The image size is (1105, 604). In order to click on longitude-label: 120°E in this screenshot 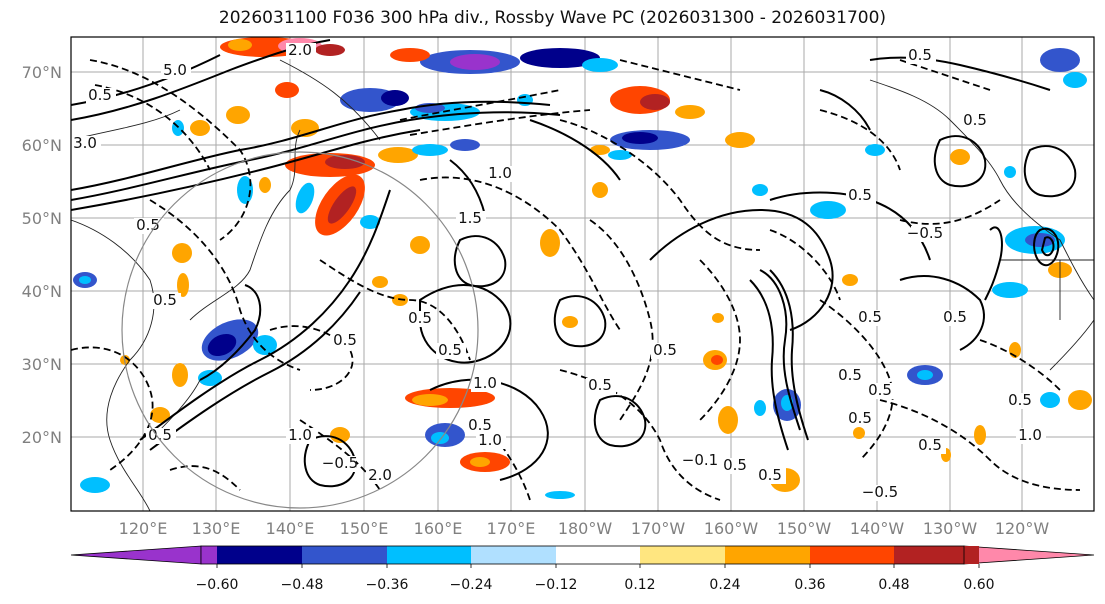, I will do `click(143, 528)`.